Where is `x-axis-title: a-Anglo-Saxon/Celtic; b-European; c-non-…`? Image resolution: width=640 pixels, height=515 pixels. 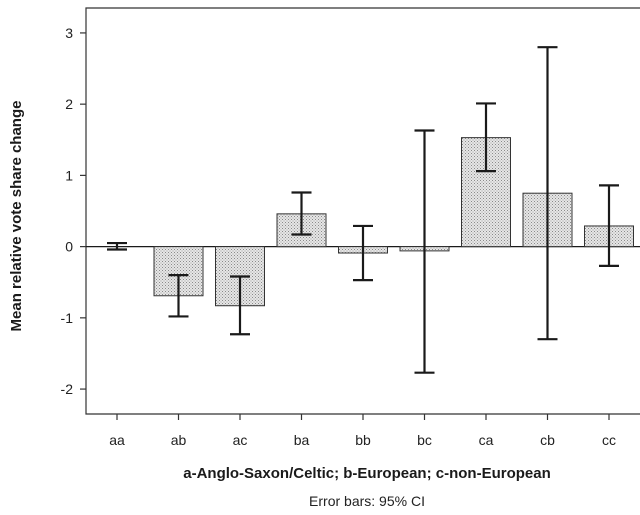
x-axis-title: a-Anglo-Saxon/Celtic; b-European; c-non-… is located at coordinates (367, 473).